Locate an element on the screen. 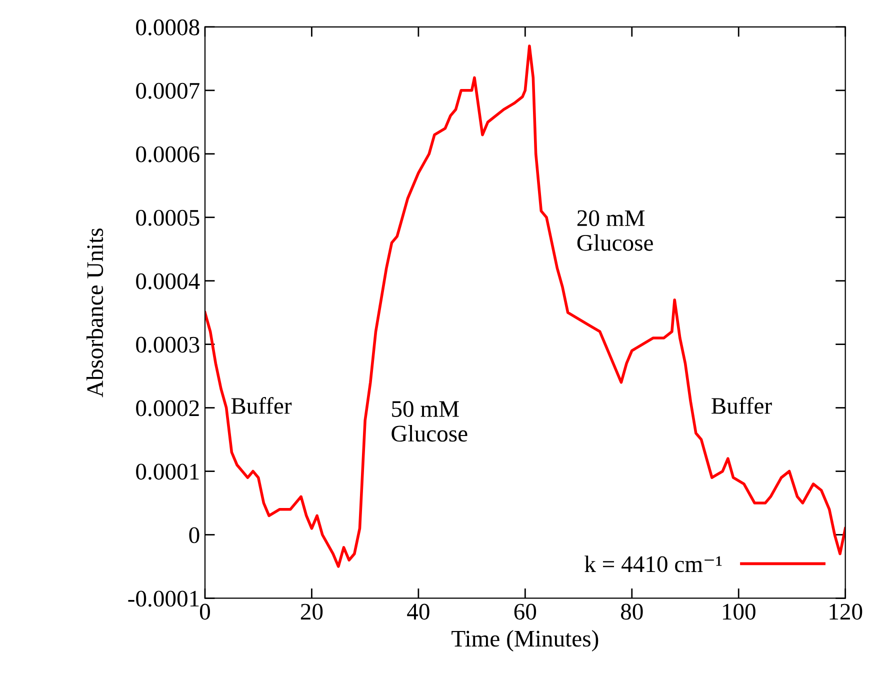  x-axis-title: Time (Minutes) is located at coordinates (525, 641).